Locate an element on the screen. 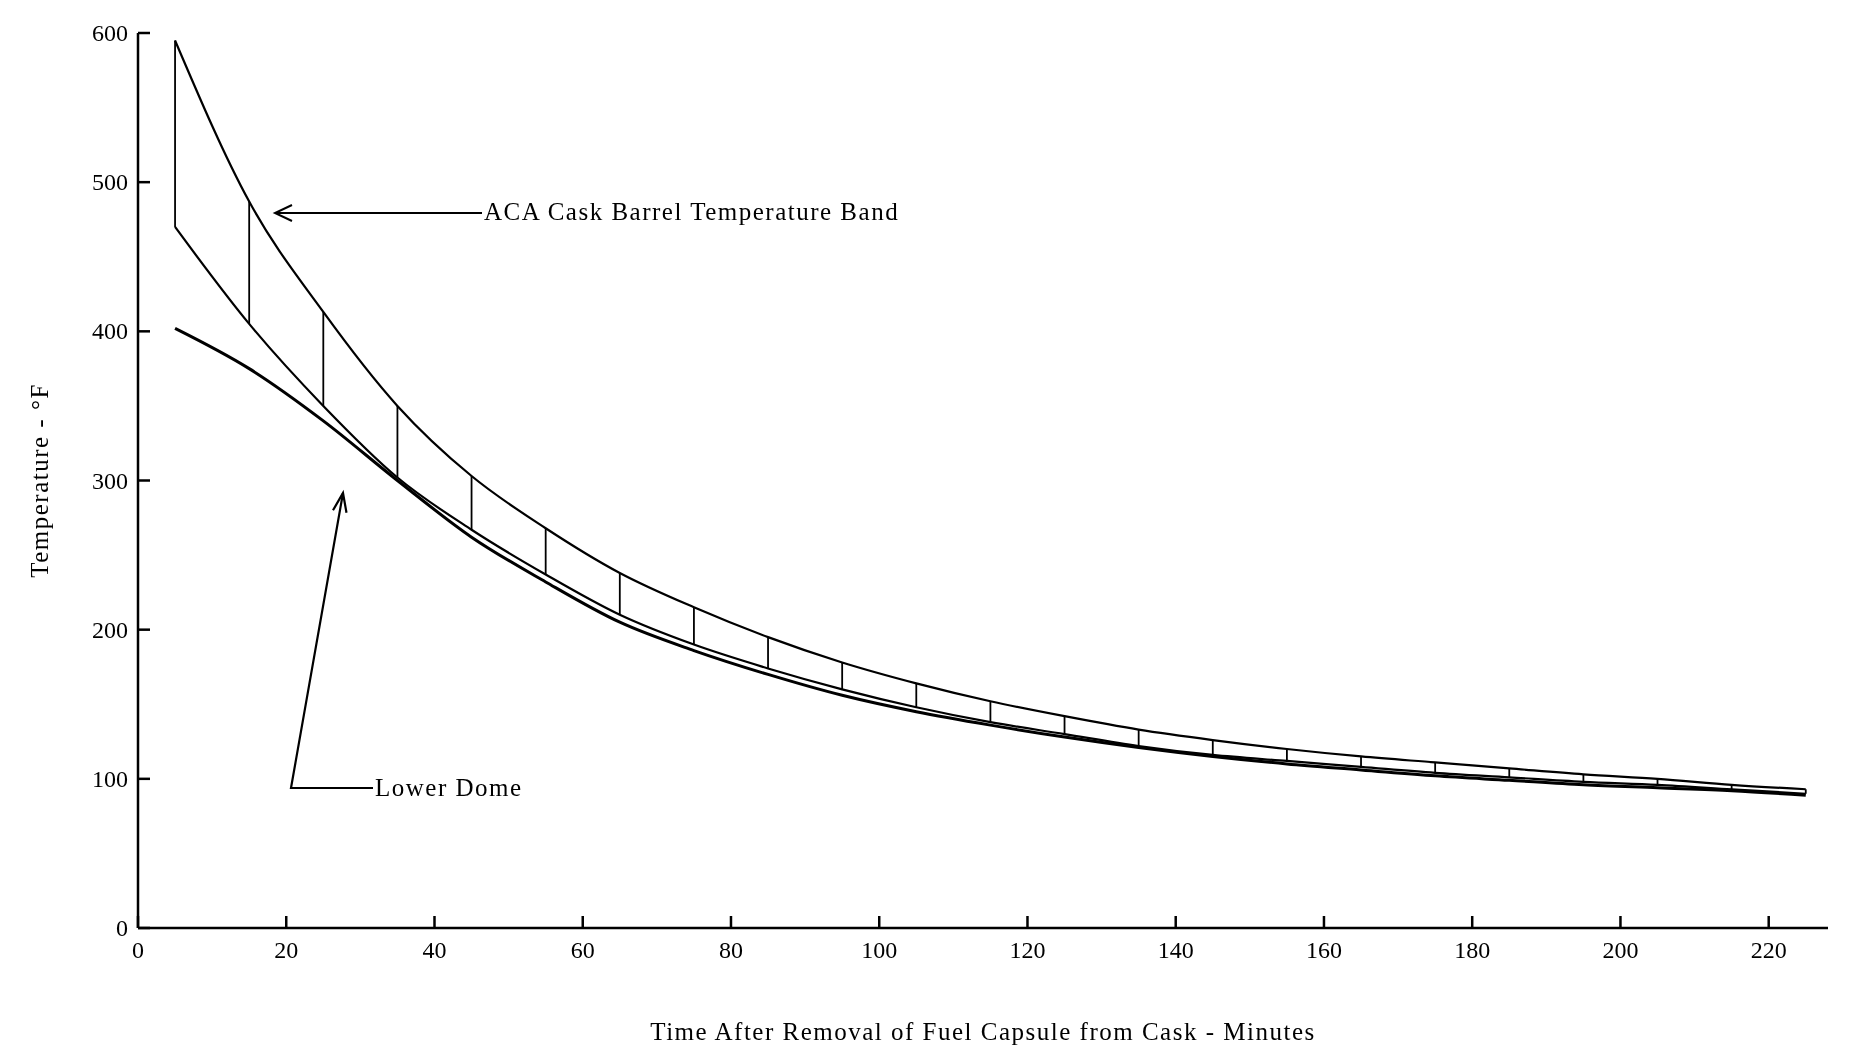  x-axis-title: Time After Removal of Fuel Capsule from Cask - Minutes is located at coordinates (983, 1031).